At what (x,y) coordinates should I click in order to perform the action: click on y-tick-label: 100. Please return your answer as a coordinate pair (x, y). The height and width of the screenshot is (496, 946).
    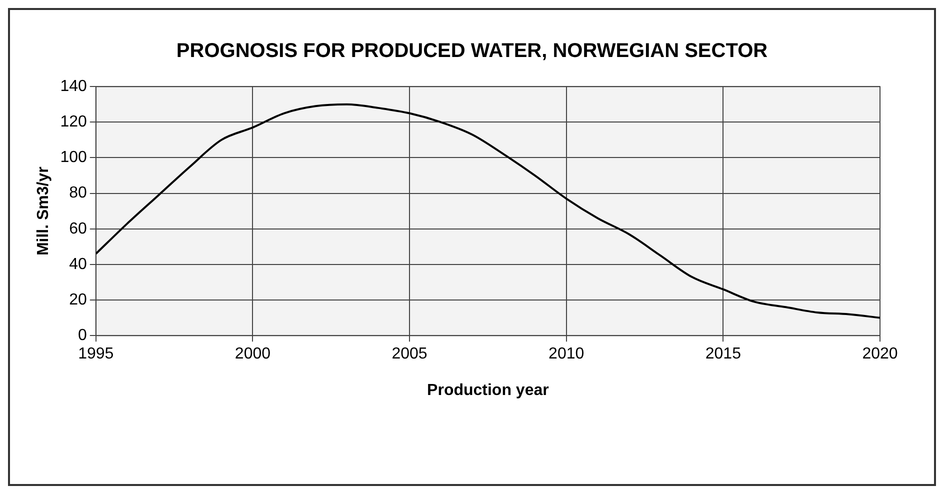
    Looking at the image, I should click on (73, 157).